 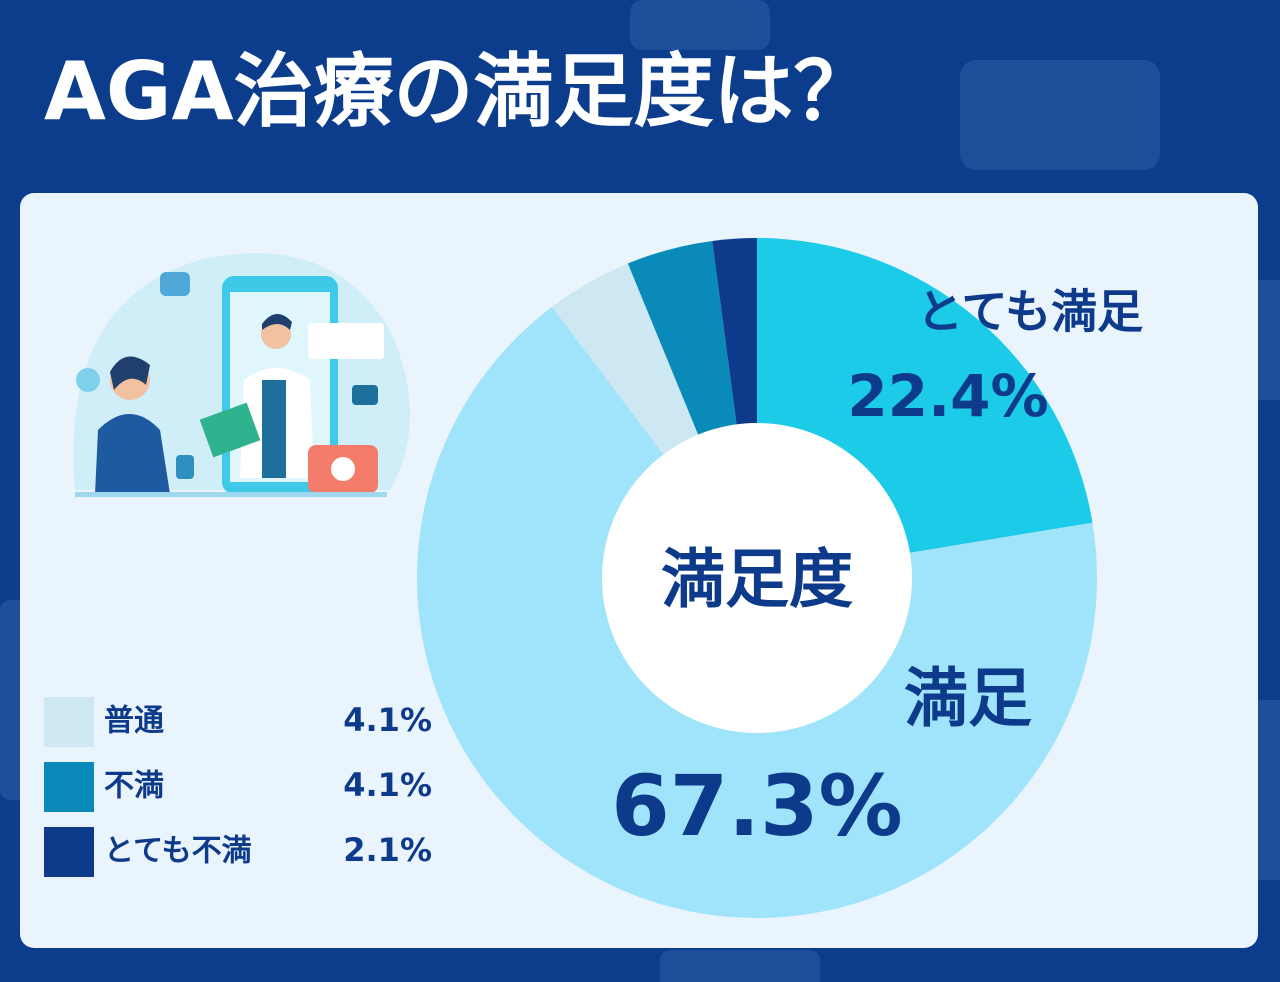 I want to click on donut-hole, so click(x=757, y=578).